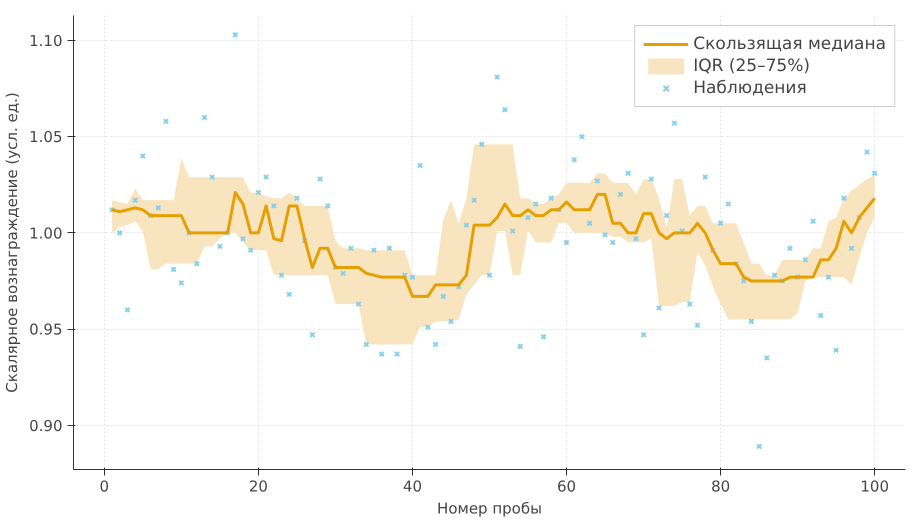 This screenshot has height=526, width=920. Describe the element at coordinates (46, 233) in the screenshot. I see `y-tick-label: 1.00` at that location.